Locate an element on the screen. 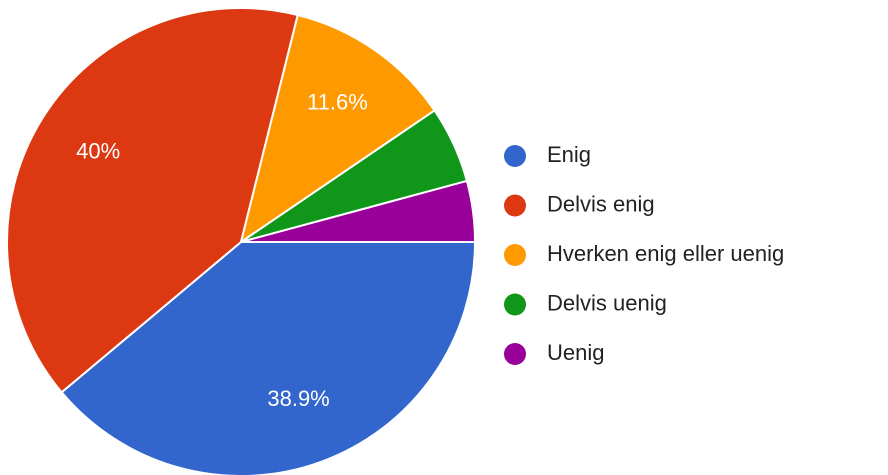  legend-label: Enig is located at coordinates (569, 154).